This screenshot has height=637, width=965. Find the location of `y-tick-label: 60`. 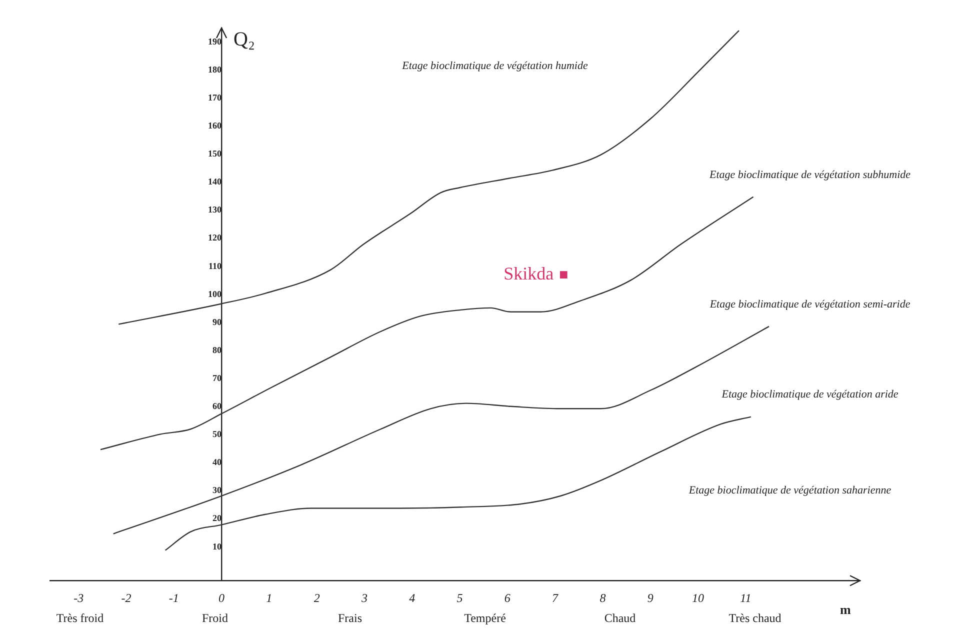

y-tick-label: 60 is located at coordinates (217, 406).